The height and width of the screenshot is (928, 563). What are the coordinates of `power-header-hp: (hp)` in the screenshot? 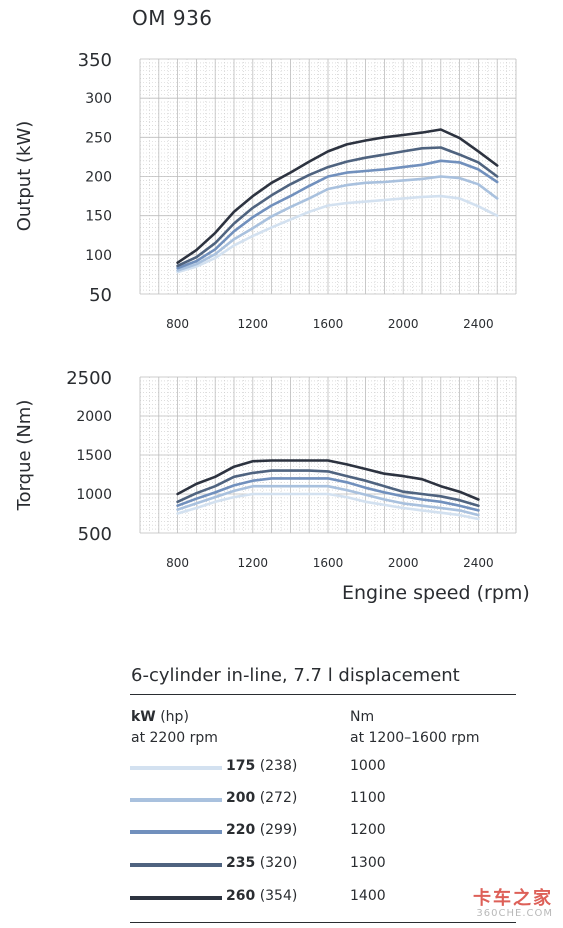 It's located at (172, 717).